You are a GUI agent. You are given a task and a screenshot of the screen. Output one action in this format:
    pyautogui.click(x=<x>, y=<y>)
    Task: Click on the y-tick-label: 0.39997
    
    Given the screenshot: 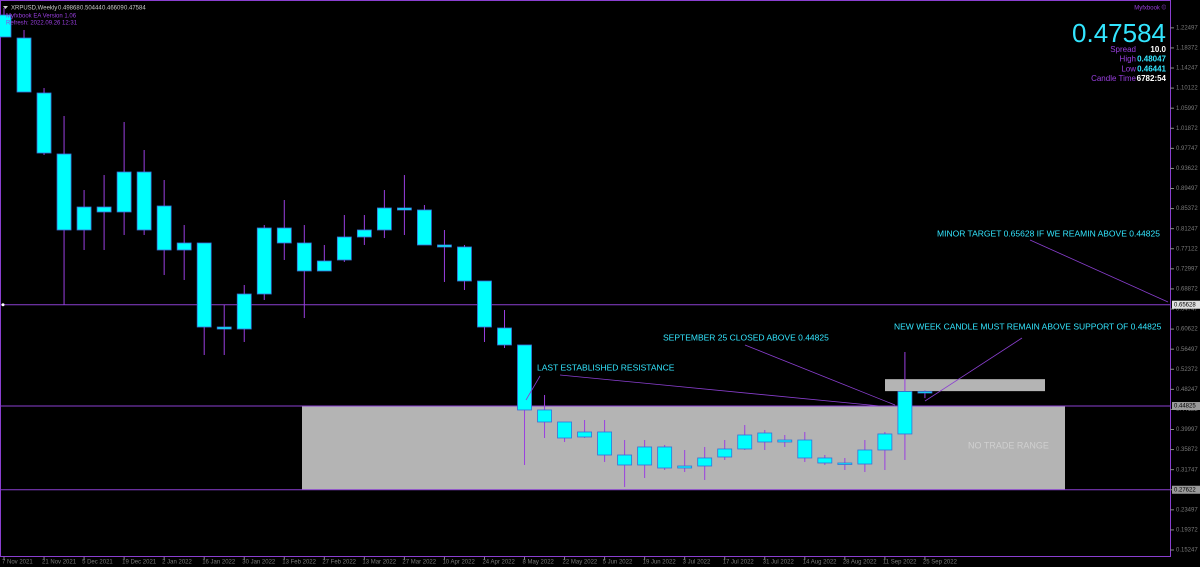 What is the action you would take?
    pyautogui.click(x=1187, y=430)
    